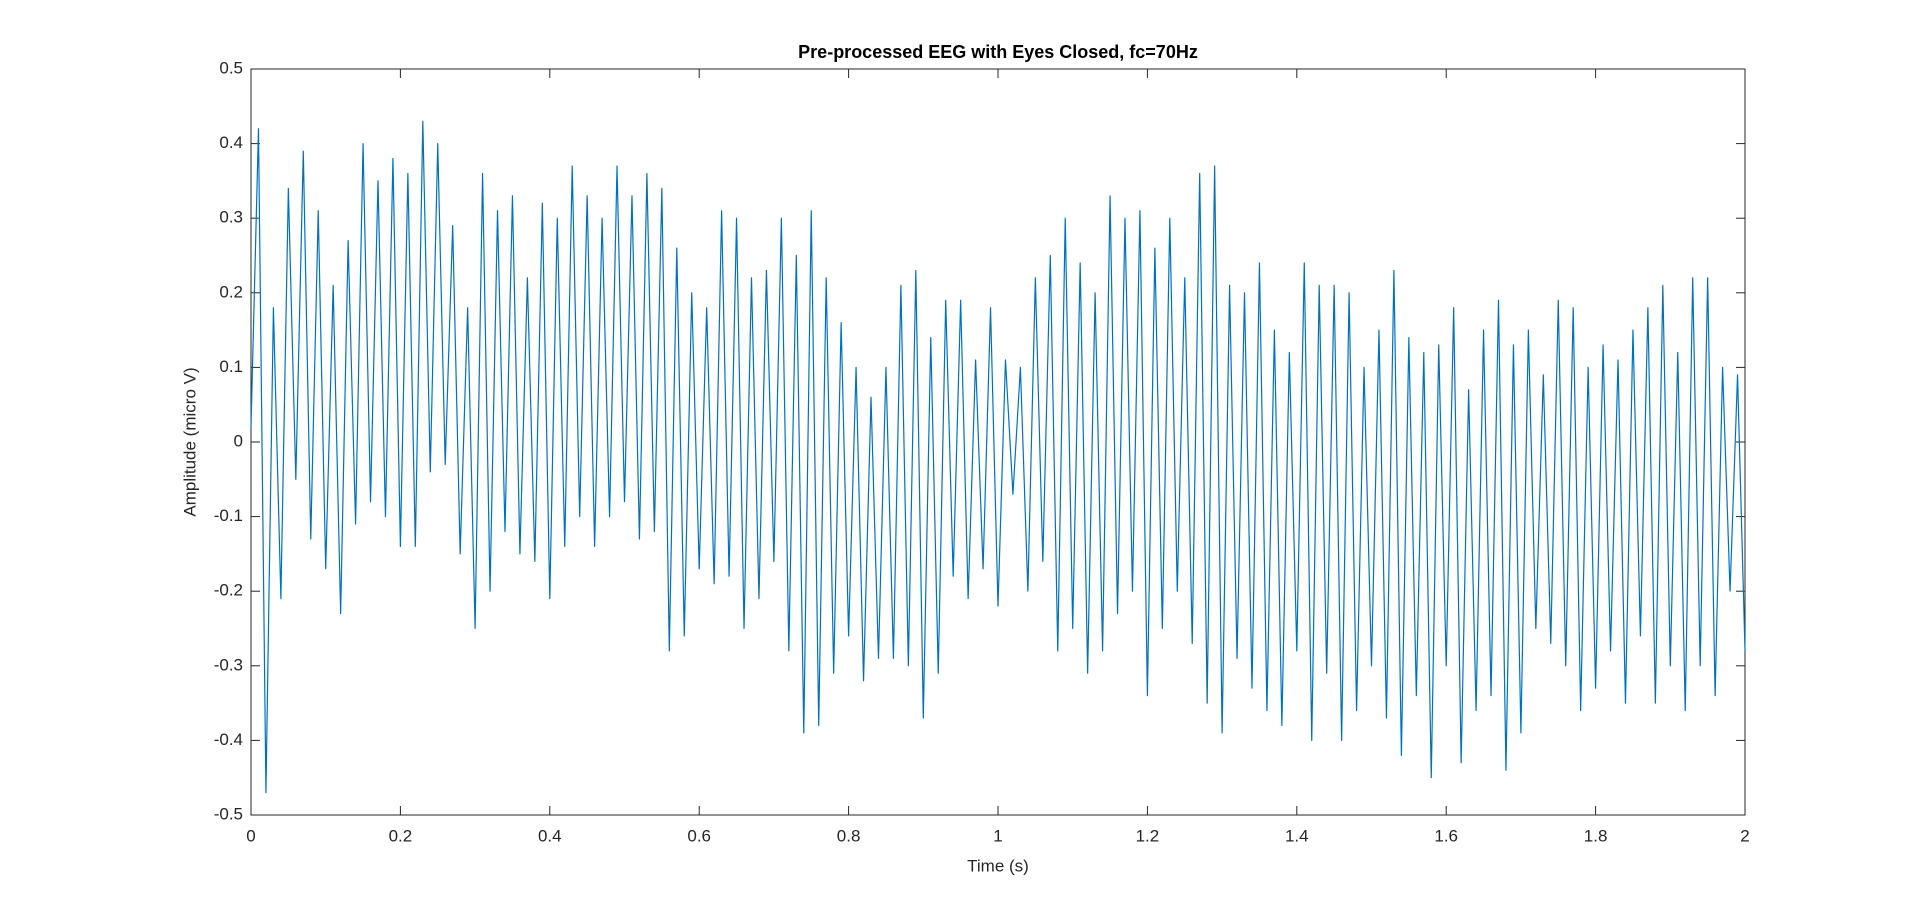 The width and height of the screenshot is (1920, 911). I want to click on x-tick-label: 0, so click(250, 835).